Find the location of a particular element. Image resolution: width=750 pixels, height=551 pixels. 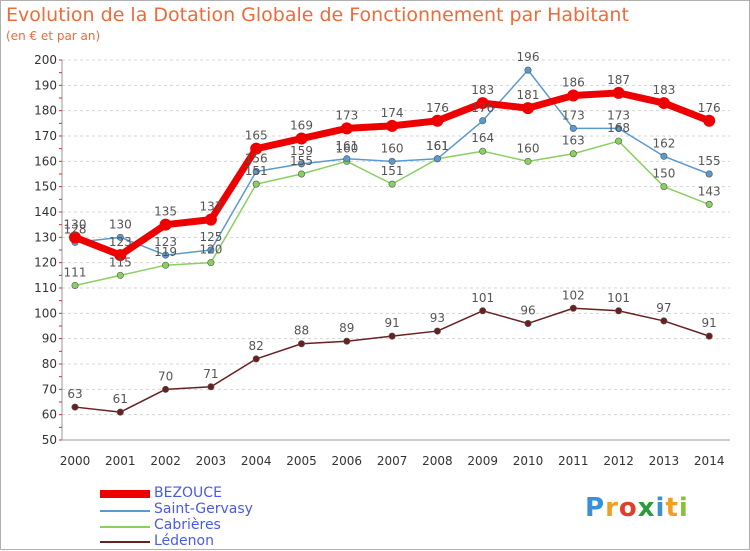

data-label: 96 is located at coordinates (527, 310).